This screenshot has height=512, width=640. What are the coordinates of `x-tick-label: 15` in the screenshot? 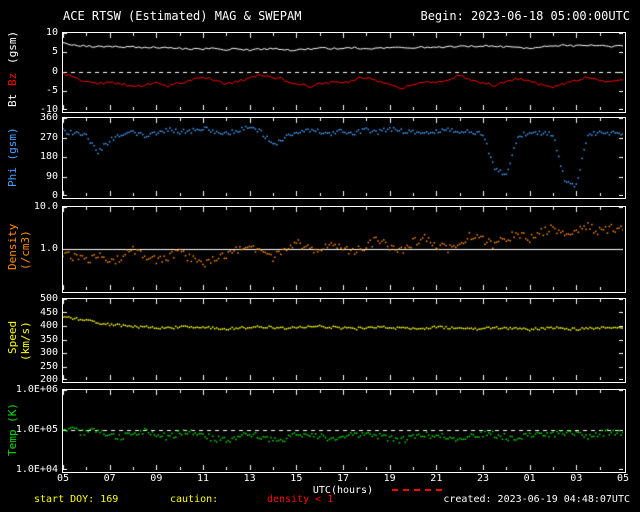 It's located at (296, 478).